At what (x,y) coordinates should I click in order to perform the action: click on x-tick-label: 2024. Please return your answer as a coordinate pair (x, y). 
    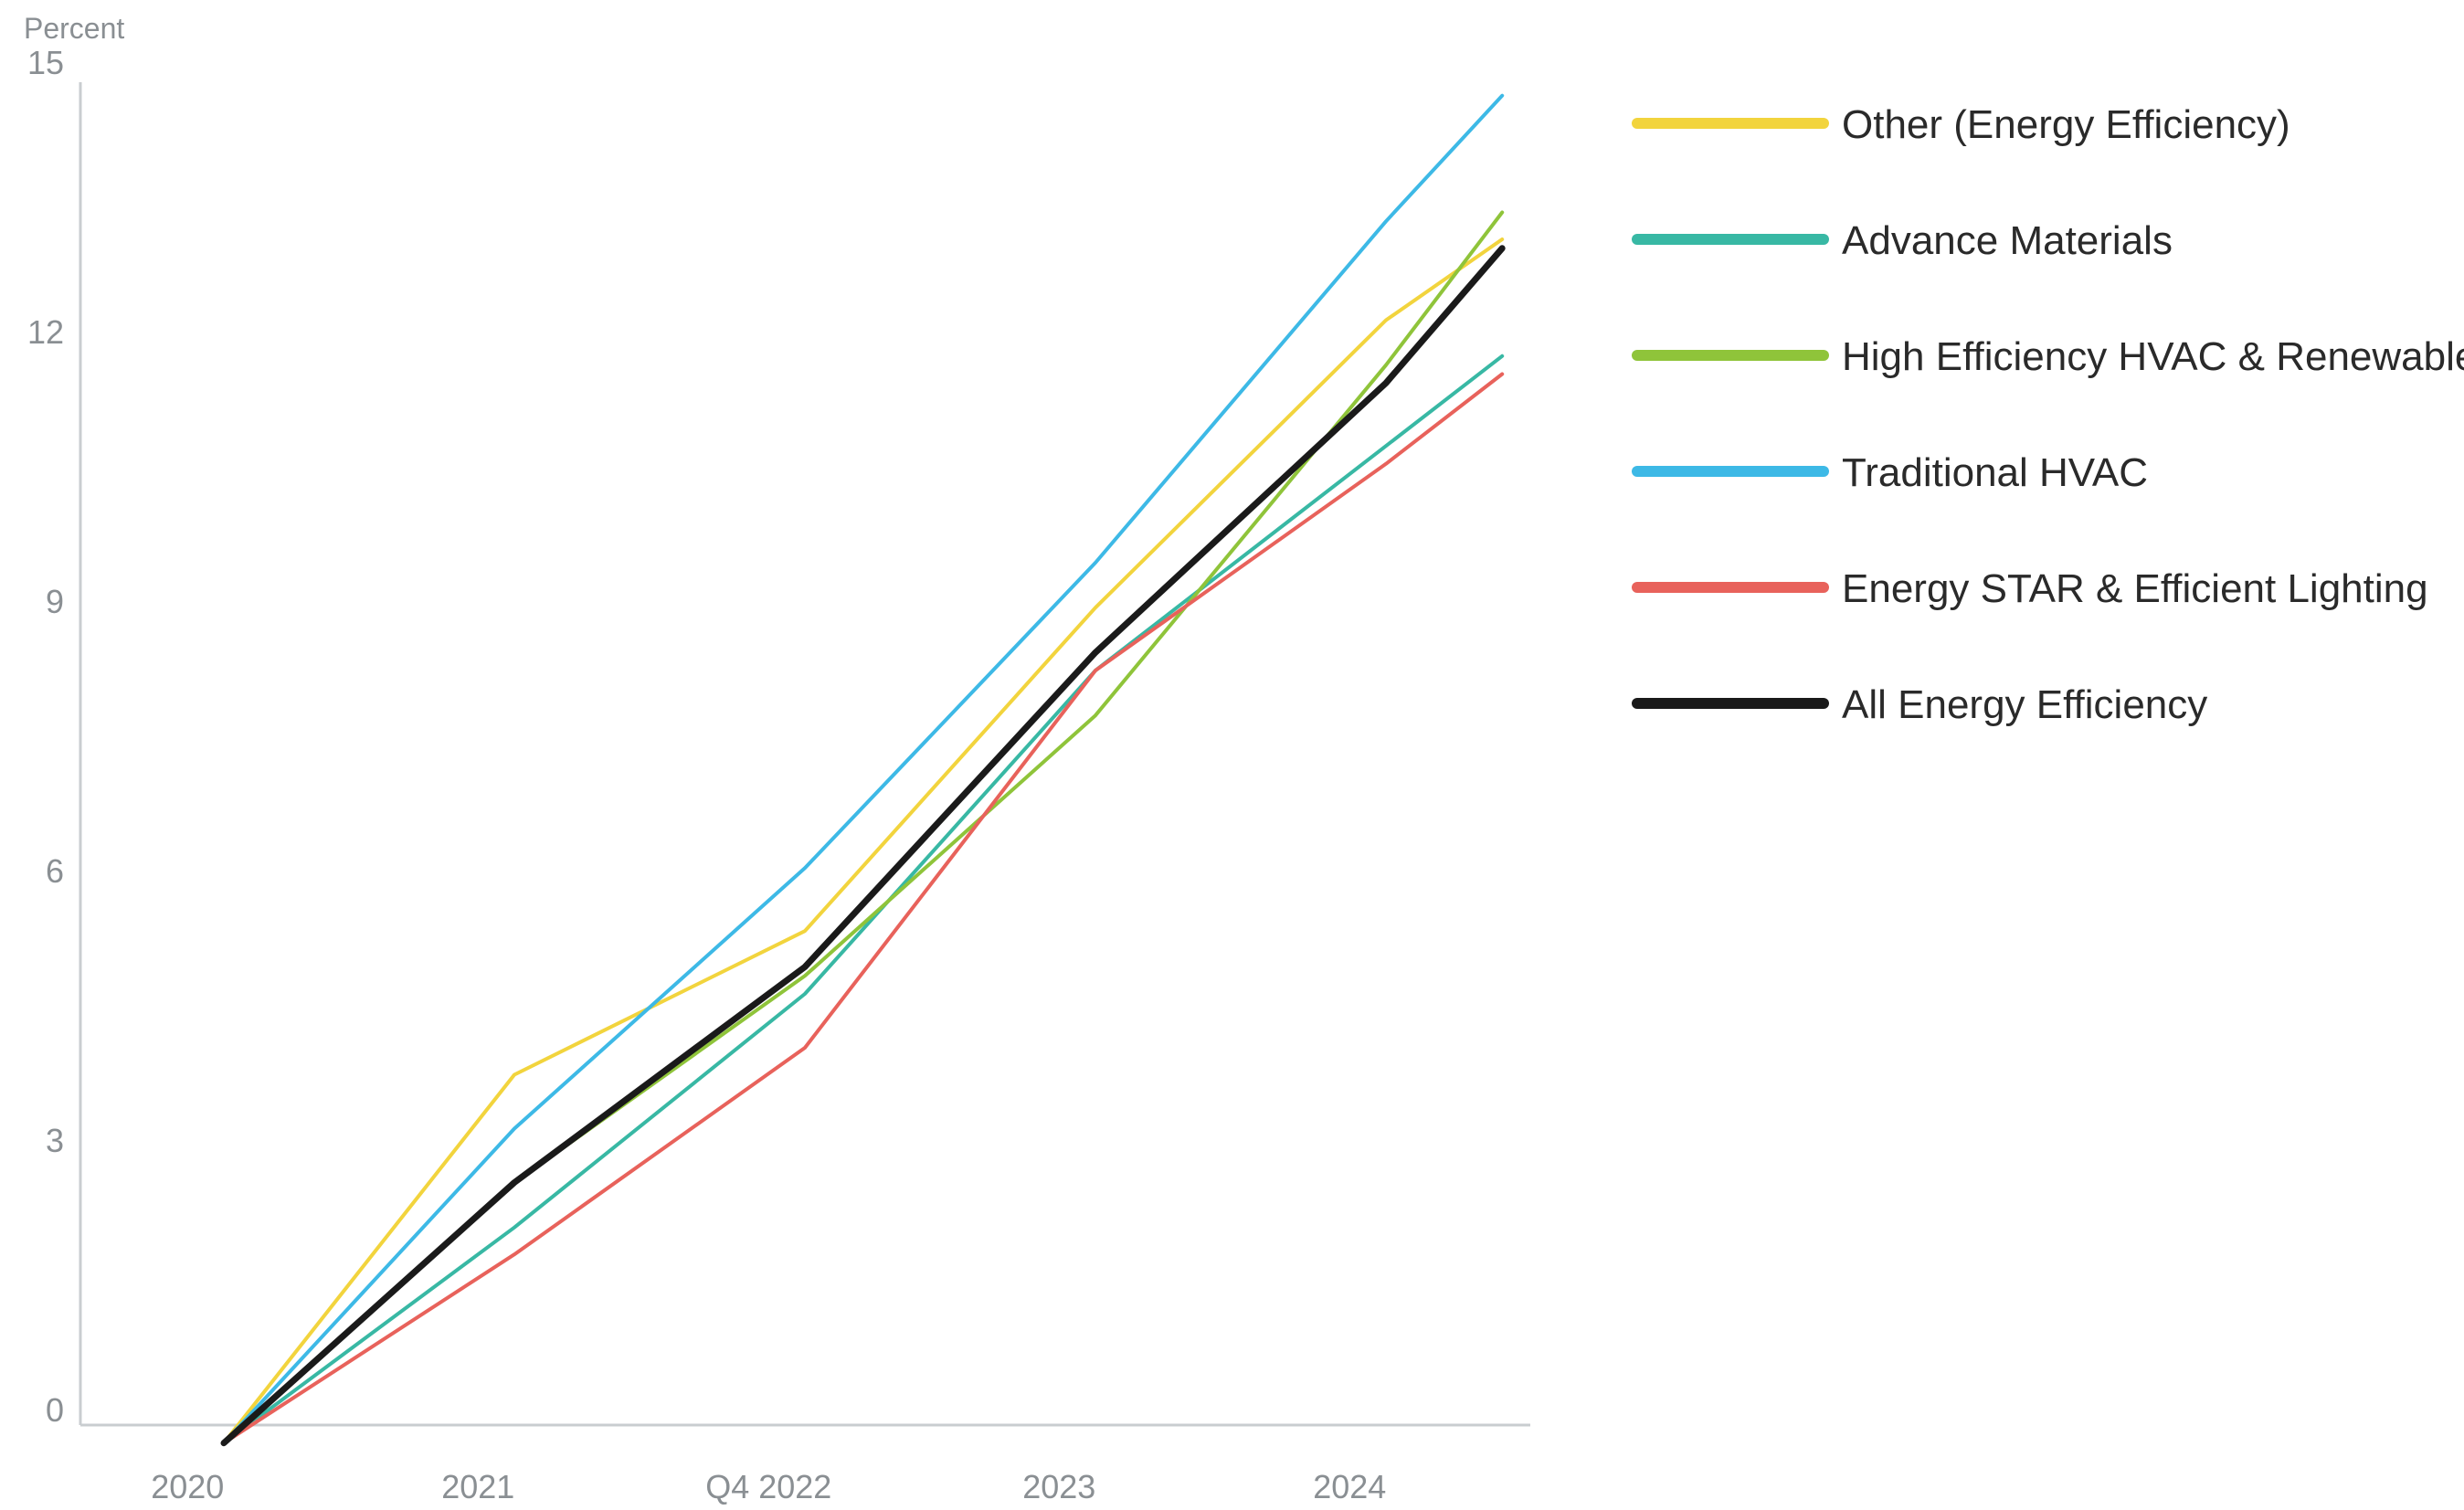
    Looking at the image, I should click on (1349, 1487).